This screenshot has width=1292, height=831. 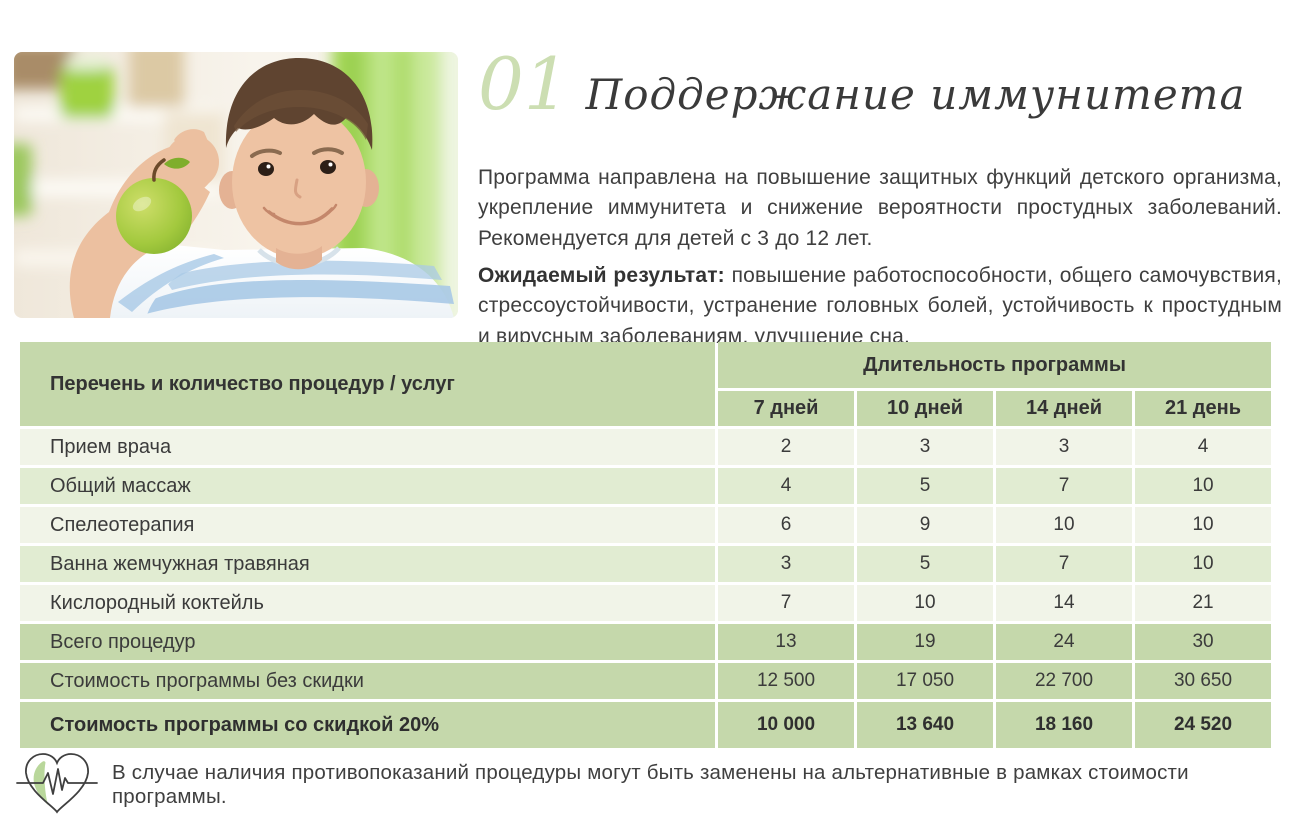 What do you see at coordinates (915, 94) in the screenshot?
I see `page-title: Поддержание иммунитета` at bounding box center [915, 94].